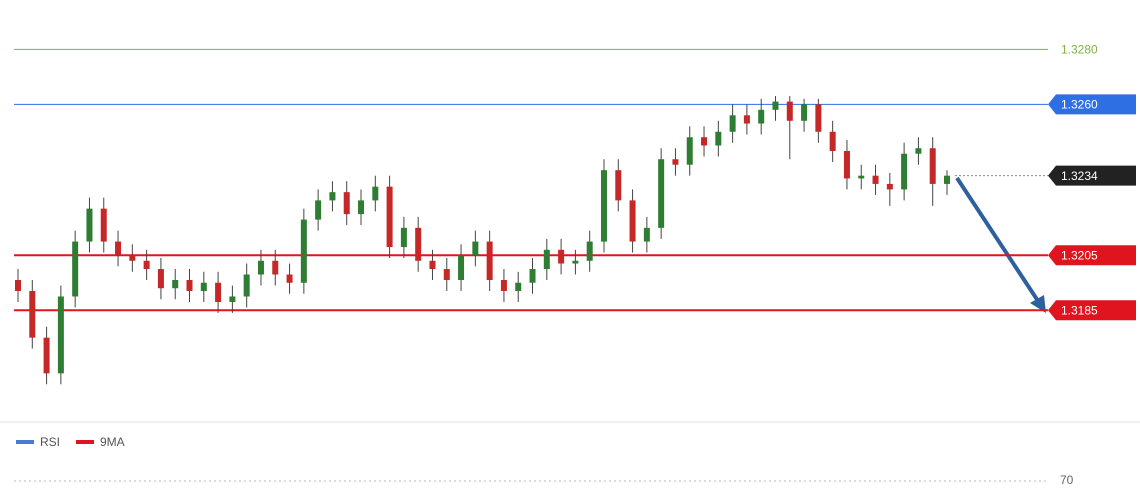 The width and height of the screenshot is (1140, 500). I want to click on level-label: 1.3185, so click(1079, 310).